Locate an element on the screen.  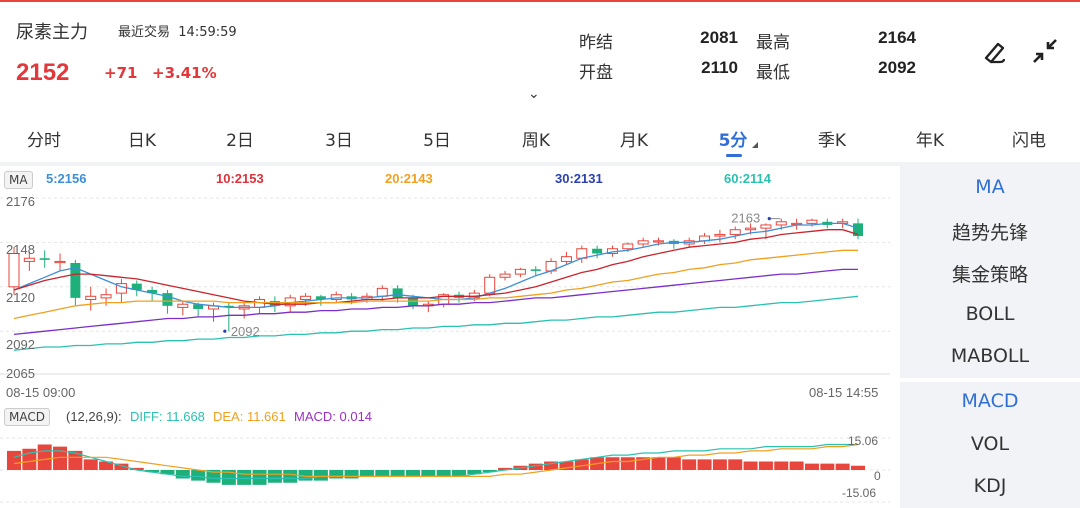
low-marker-label: 2092 is located at coordinates (245, 331).